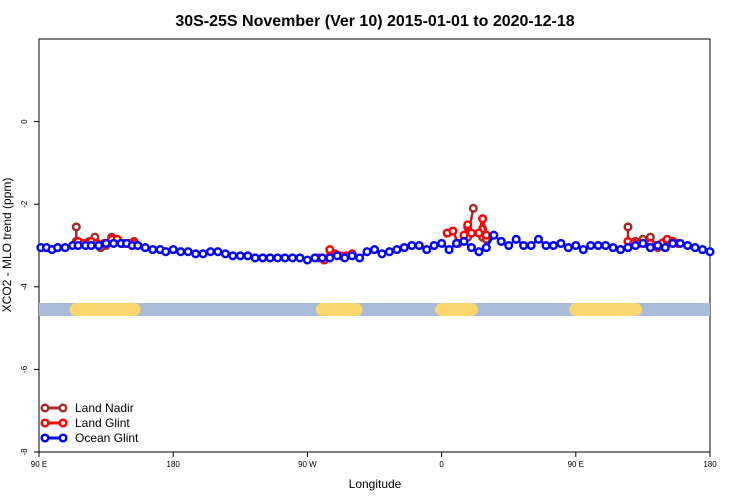 The height and width of the screenshot is (500, 750). I want to click on legend: Land Nadir Land Glint Ocean Glint, so click(89, 423).